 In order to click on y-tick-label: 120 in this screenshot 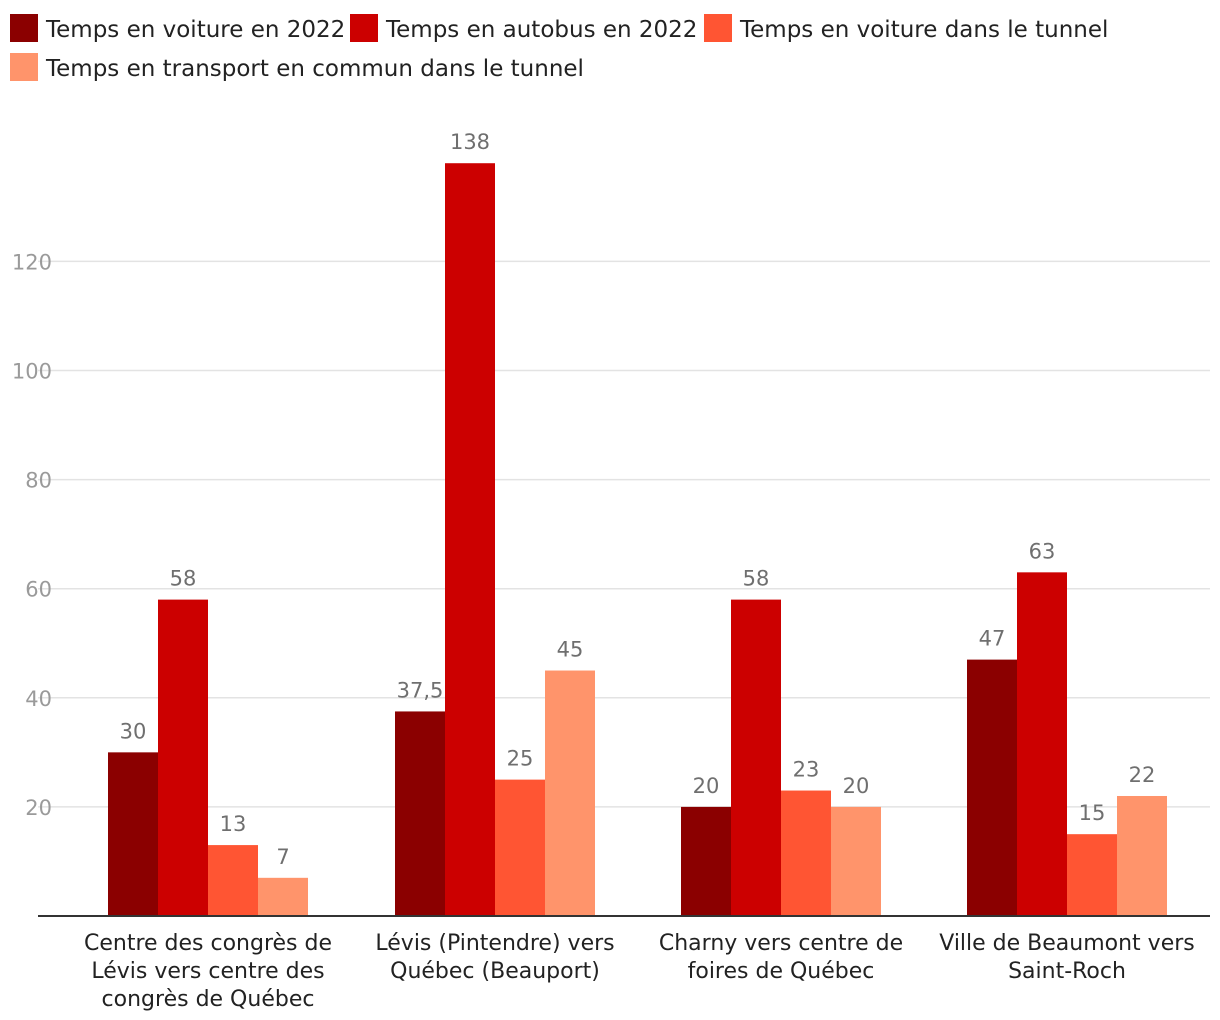, I will do `click(32, 262)`.